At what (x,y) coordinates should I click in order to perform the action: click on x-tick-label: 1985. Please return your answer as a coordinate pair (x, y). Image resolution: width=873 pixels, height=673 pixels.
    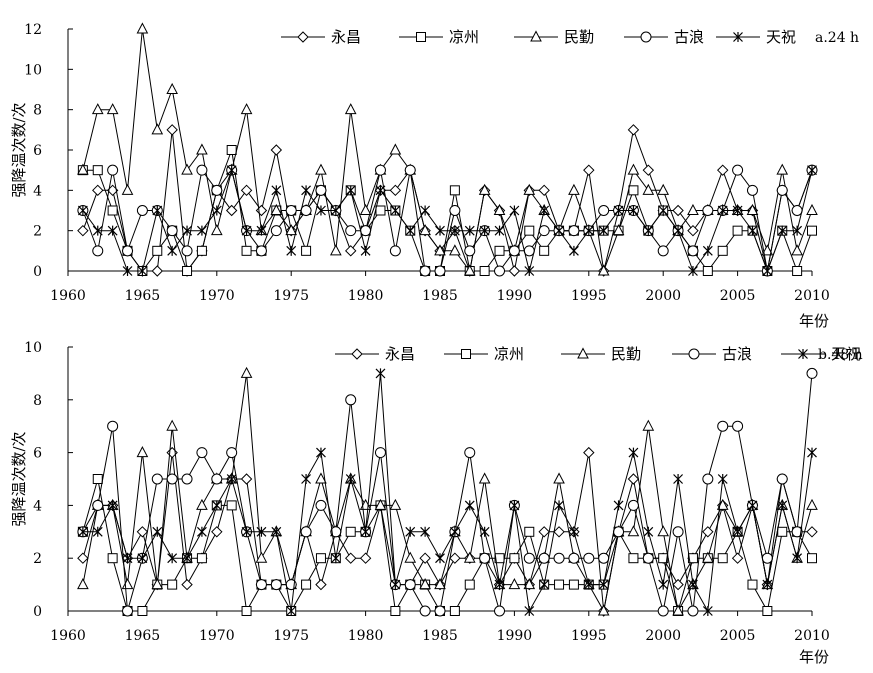
    Looking at the image, I should click on (440, 636).